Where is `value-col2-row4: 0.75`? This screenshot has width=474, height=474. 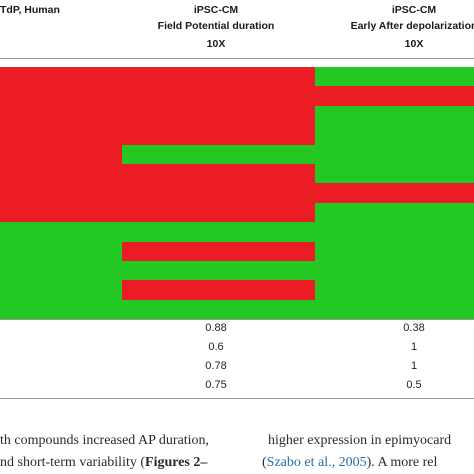
value-col2-row4: 0.75 is located at coordinates (216, 385).